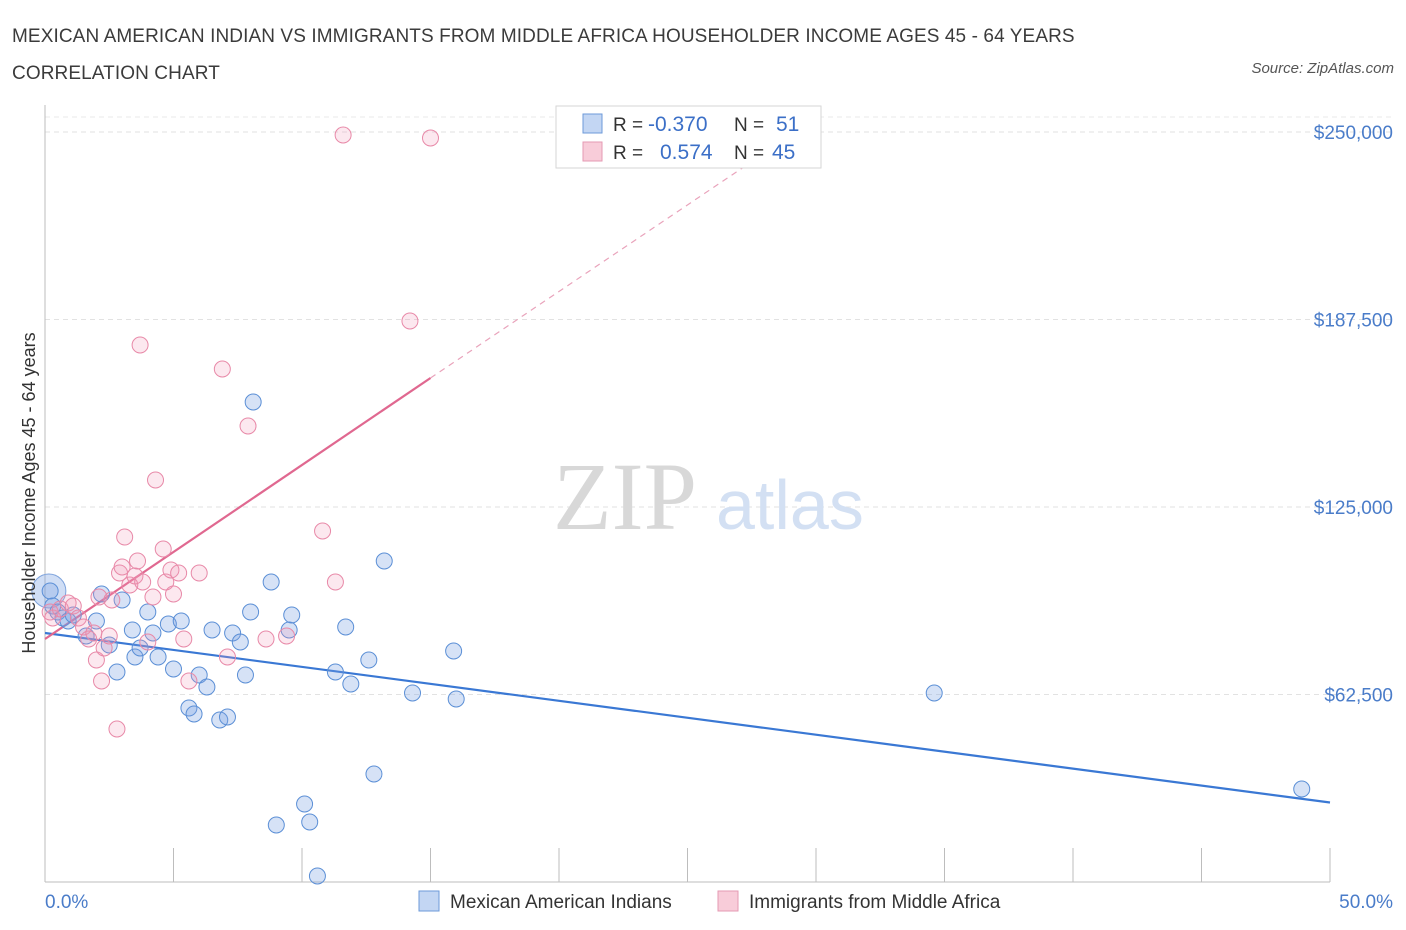 The width and height of the screenshot is (1406, 930). What do you see at coordinates (1358, 696) in the screenshot?
I see `y-tick-label: $62,500` at bounding box center [1358, 696].